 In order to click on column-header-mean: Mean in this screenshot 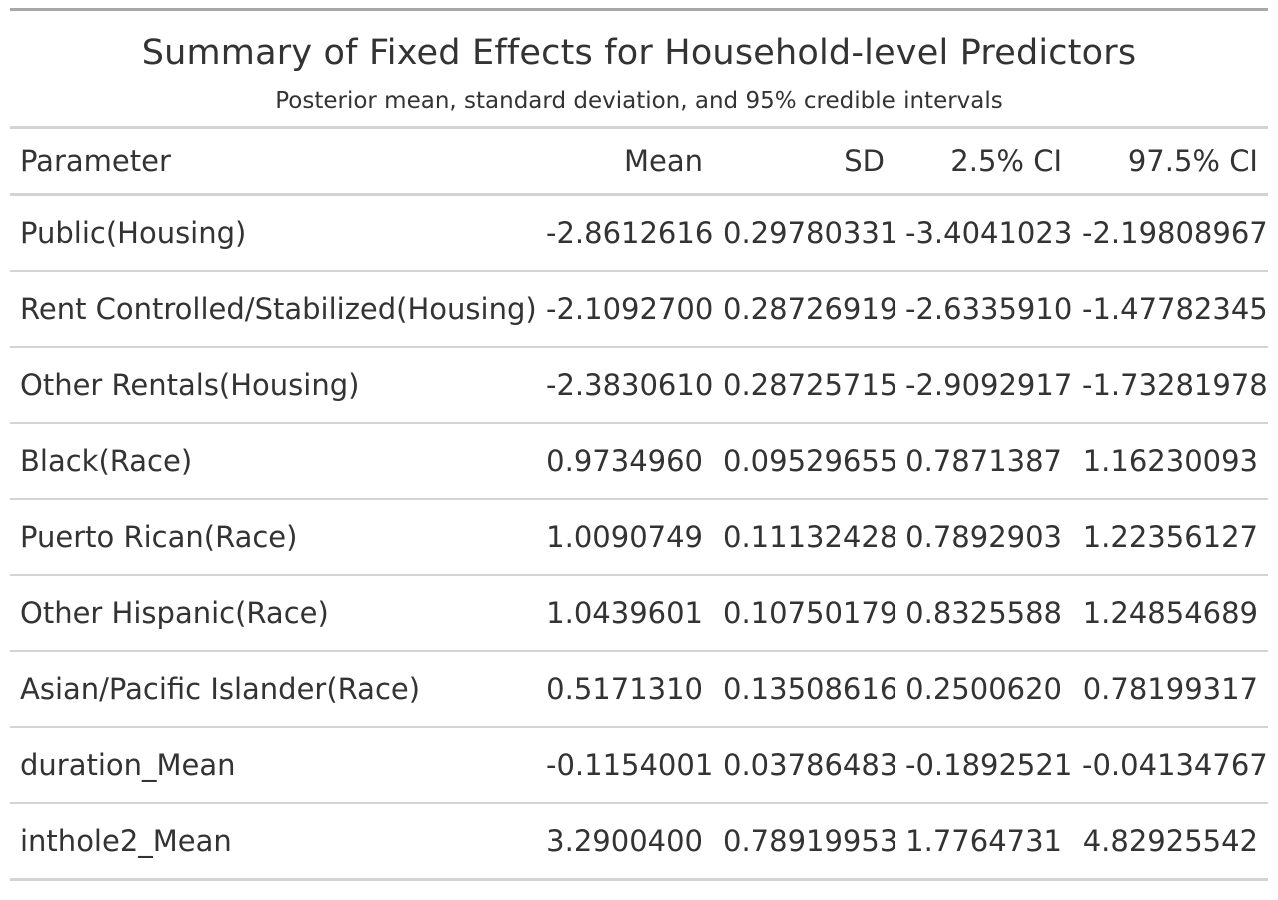, I will do `click(624, 162)`.